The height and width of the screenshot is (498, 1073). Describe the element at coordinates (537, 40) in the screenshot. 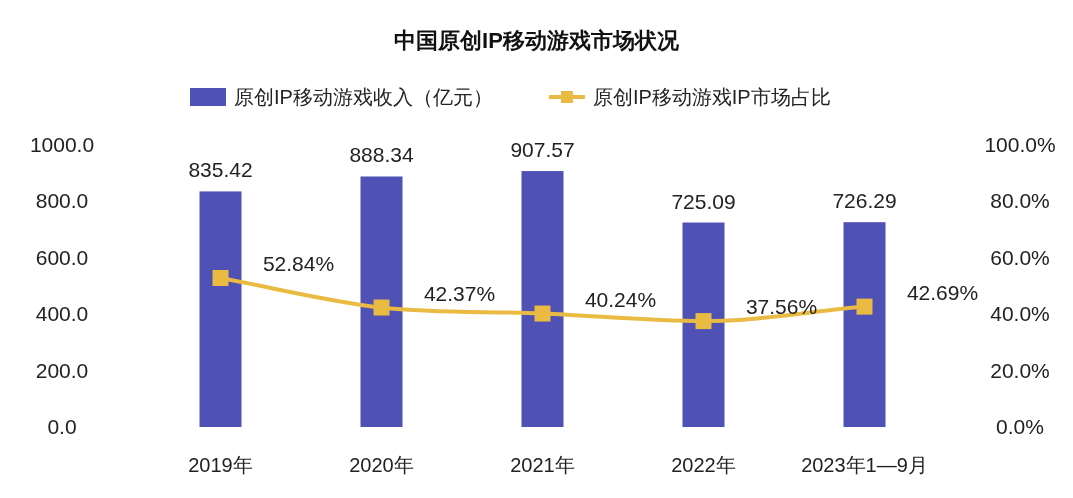

I see `chart-title: 中国原创IP移动游戏市场状况` at that location.